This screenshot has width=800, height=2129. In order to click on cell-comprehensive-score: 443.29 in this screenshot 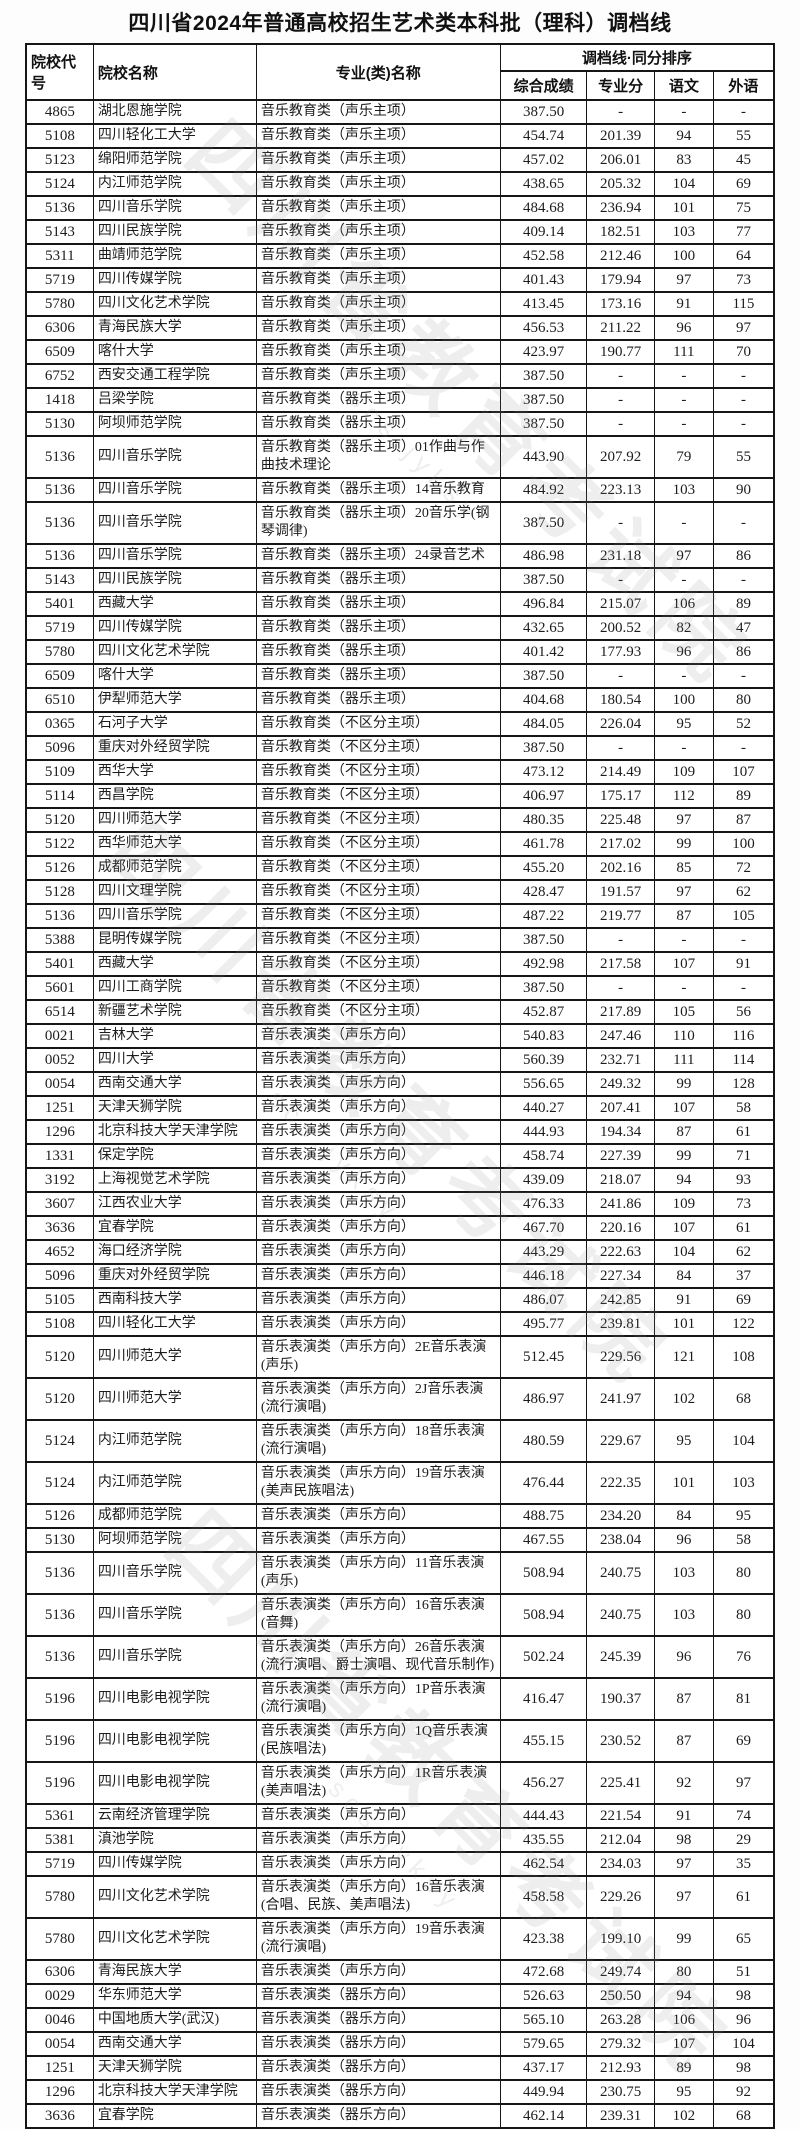, I will do `click(543, 1252)`.